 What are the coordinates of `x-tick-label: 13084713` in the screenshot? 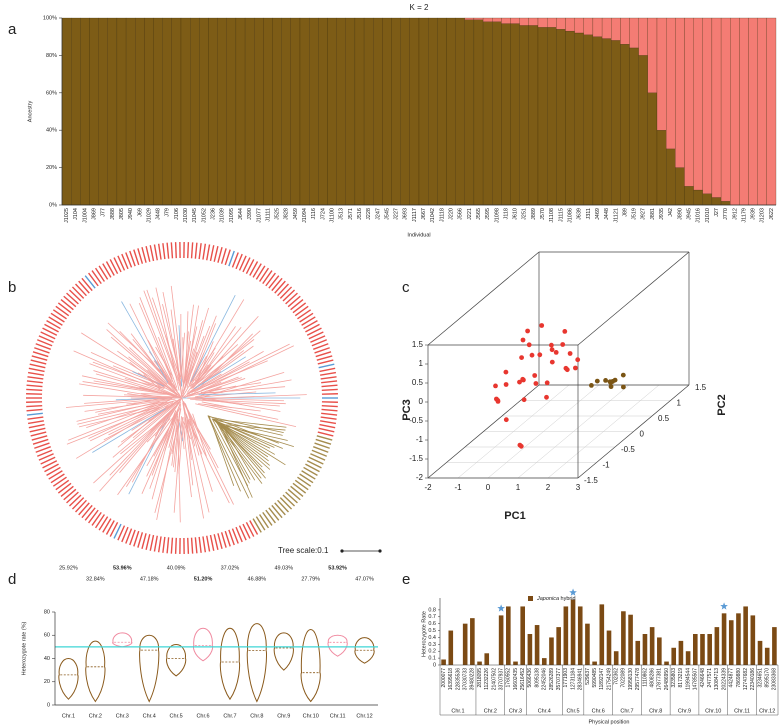 It's located at (717, 679).